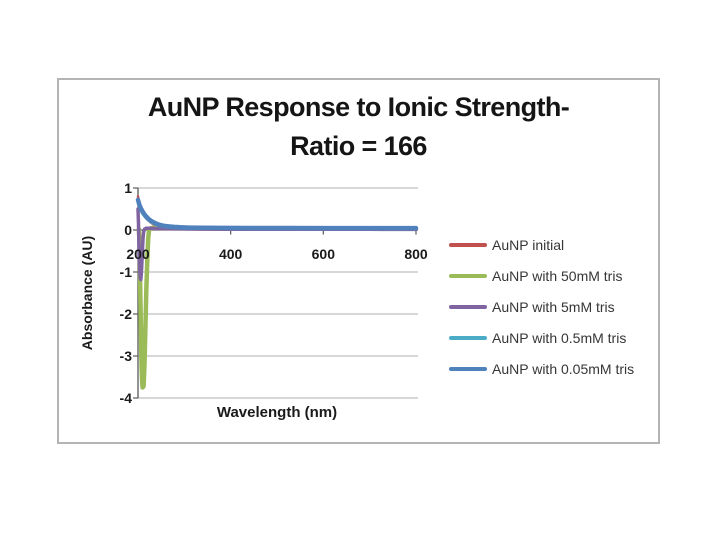  I want to click on y-tick-label: 0, so click(128, 230).